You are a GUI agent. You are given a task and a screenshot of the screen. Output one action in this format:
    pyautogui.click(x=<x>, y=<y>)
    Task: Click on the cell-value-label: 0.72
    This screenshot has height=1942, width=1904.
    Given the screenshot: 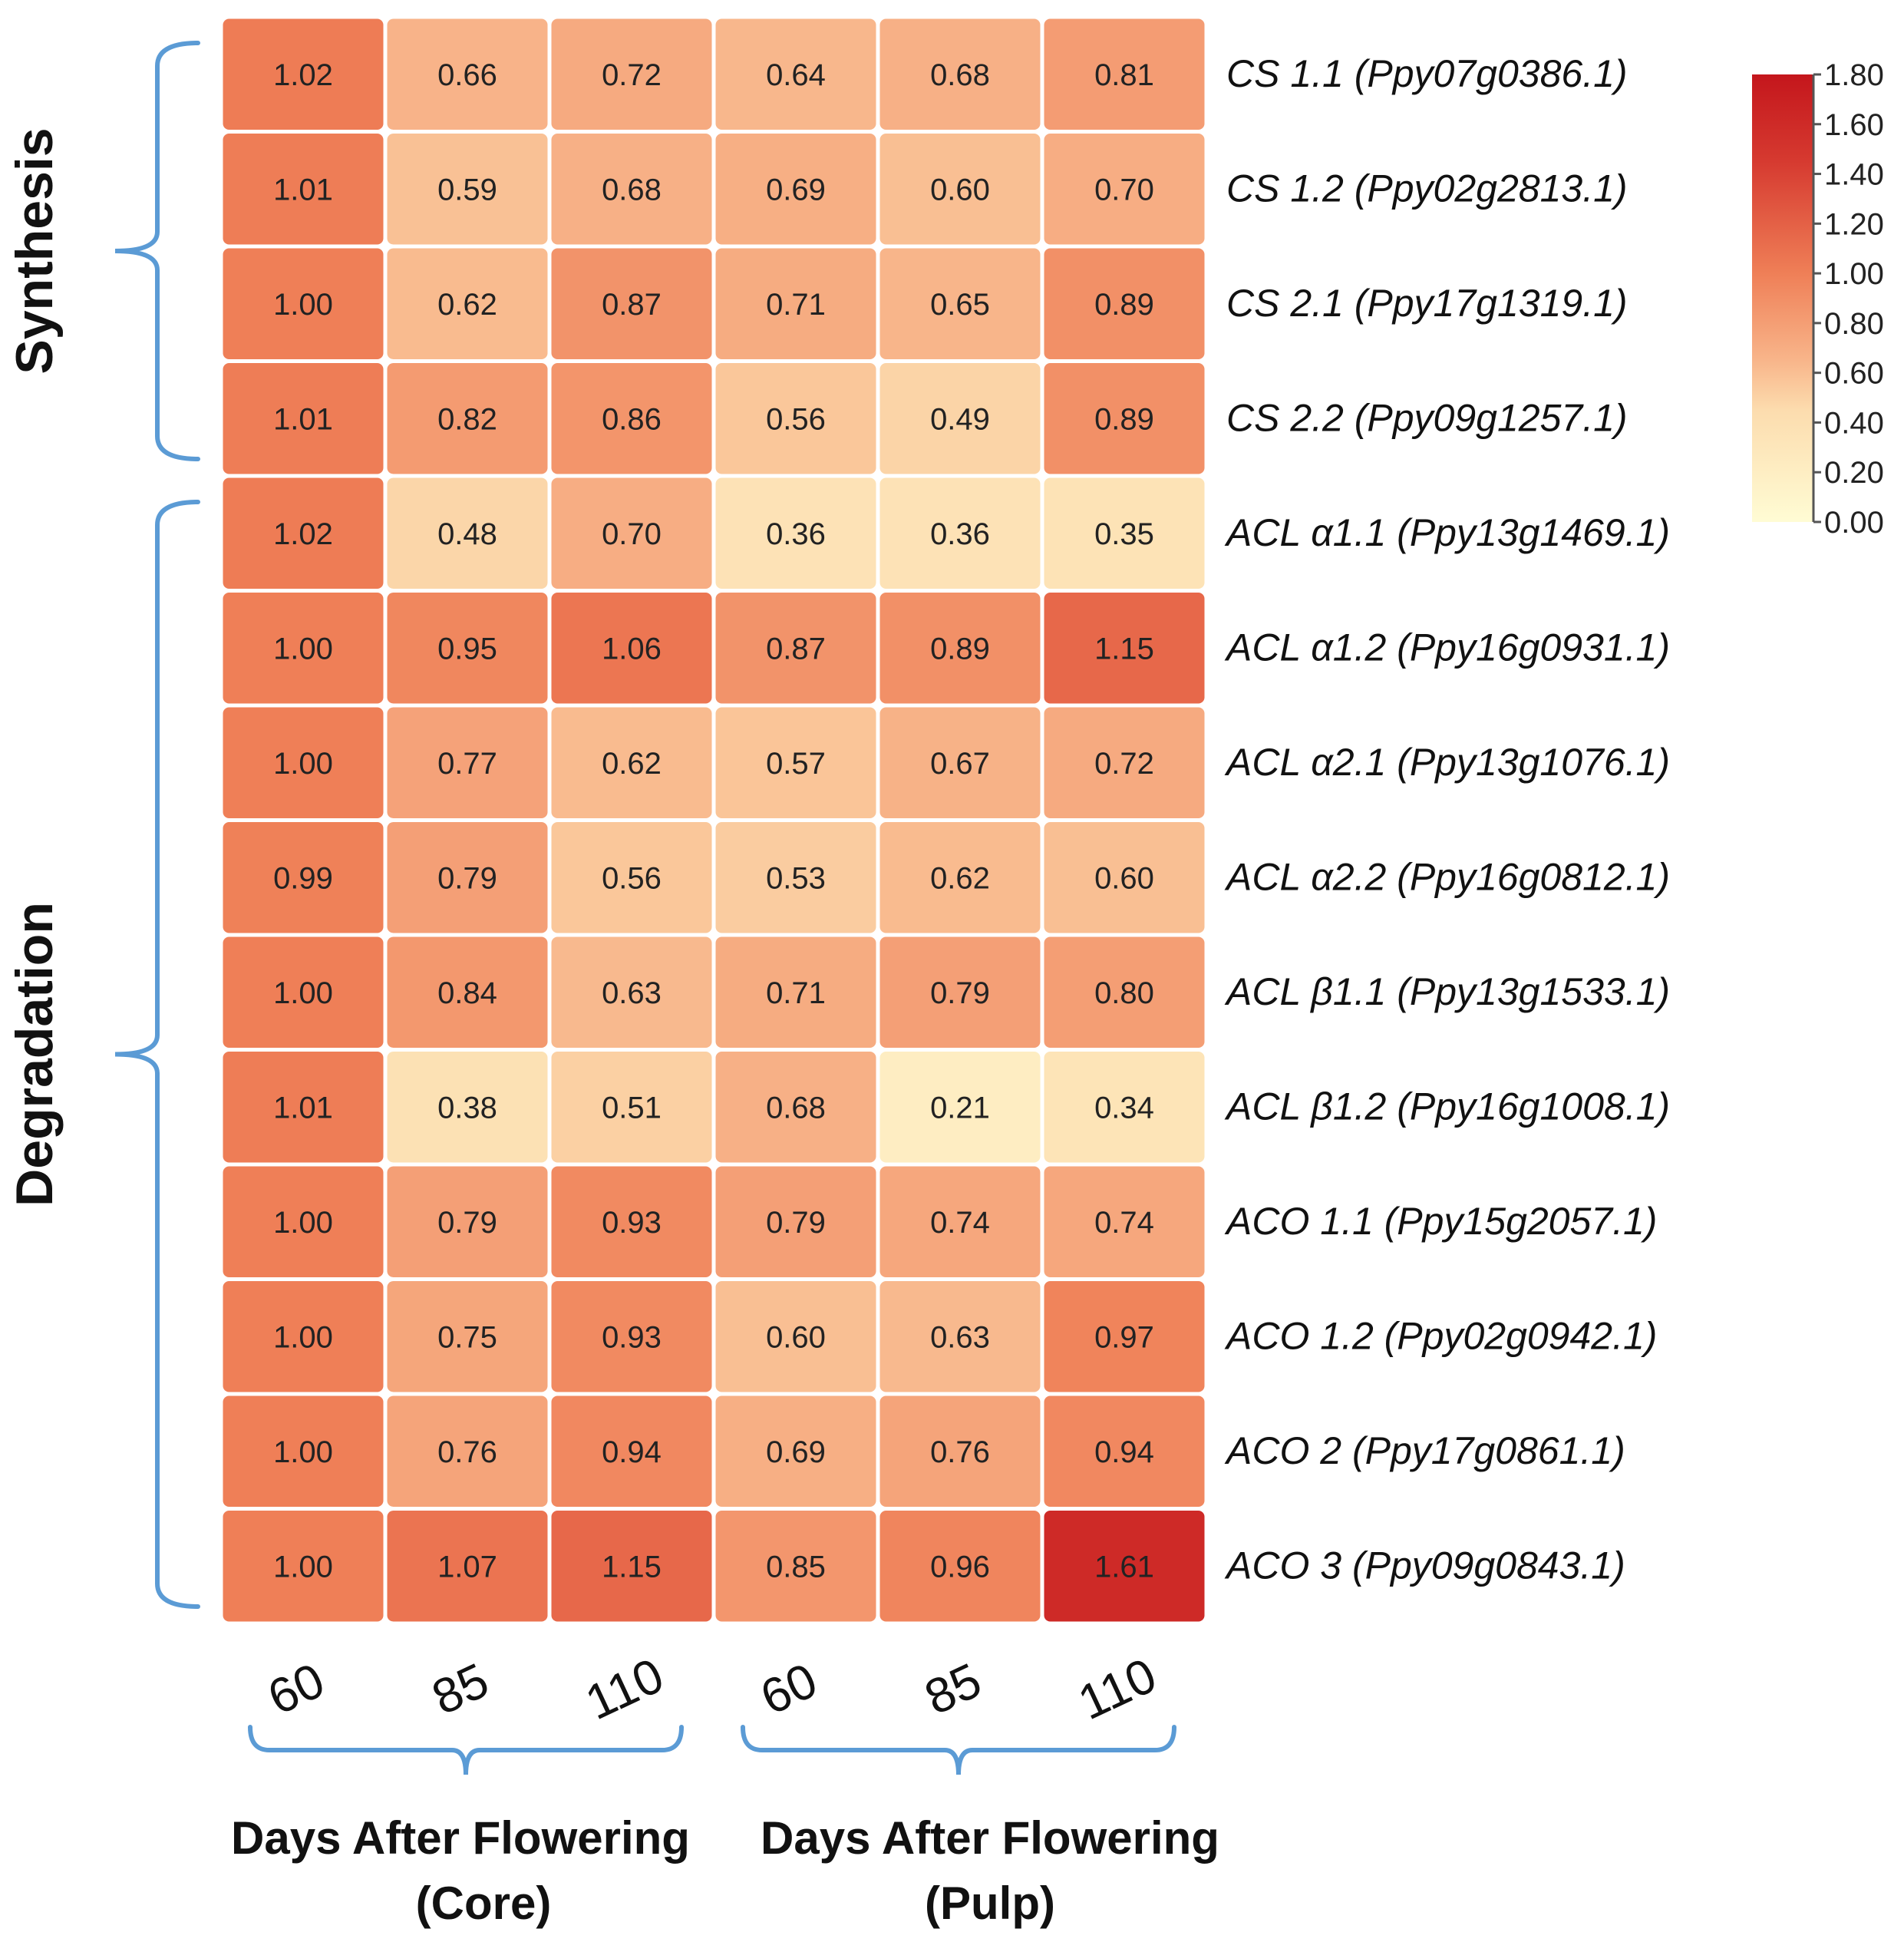 What is the action you would take?
    pyautogui.click(x=1124, y=764)
    